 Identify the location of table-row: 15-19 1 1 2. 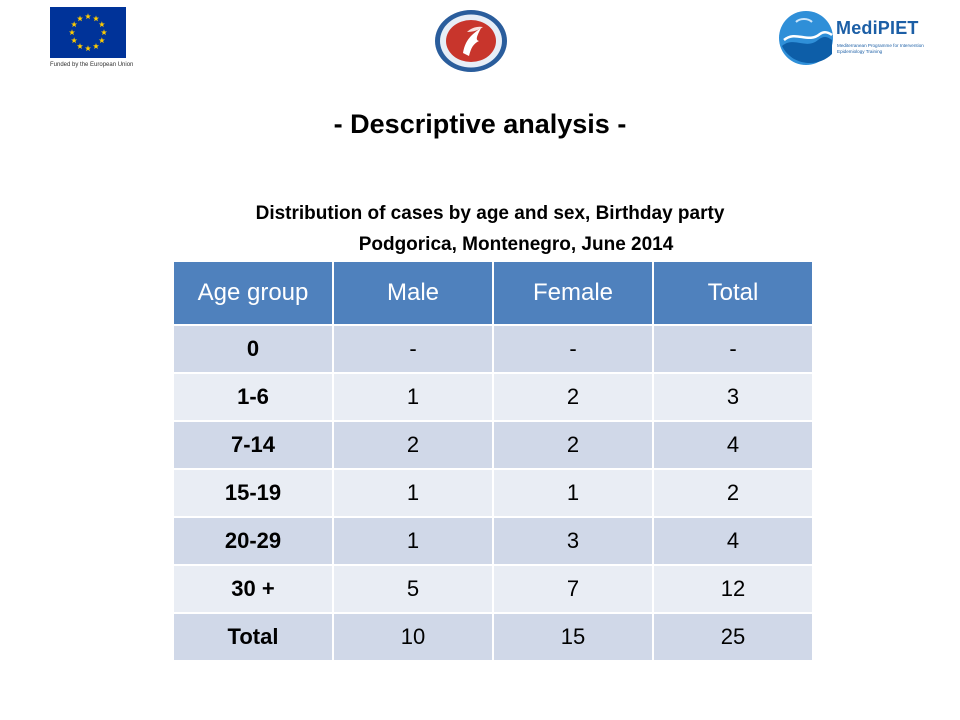
(493, 493).